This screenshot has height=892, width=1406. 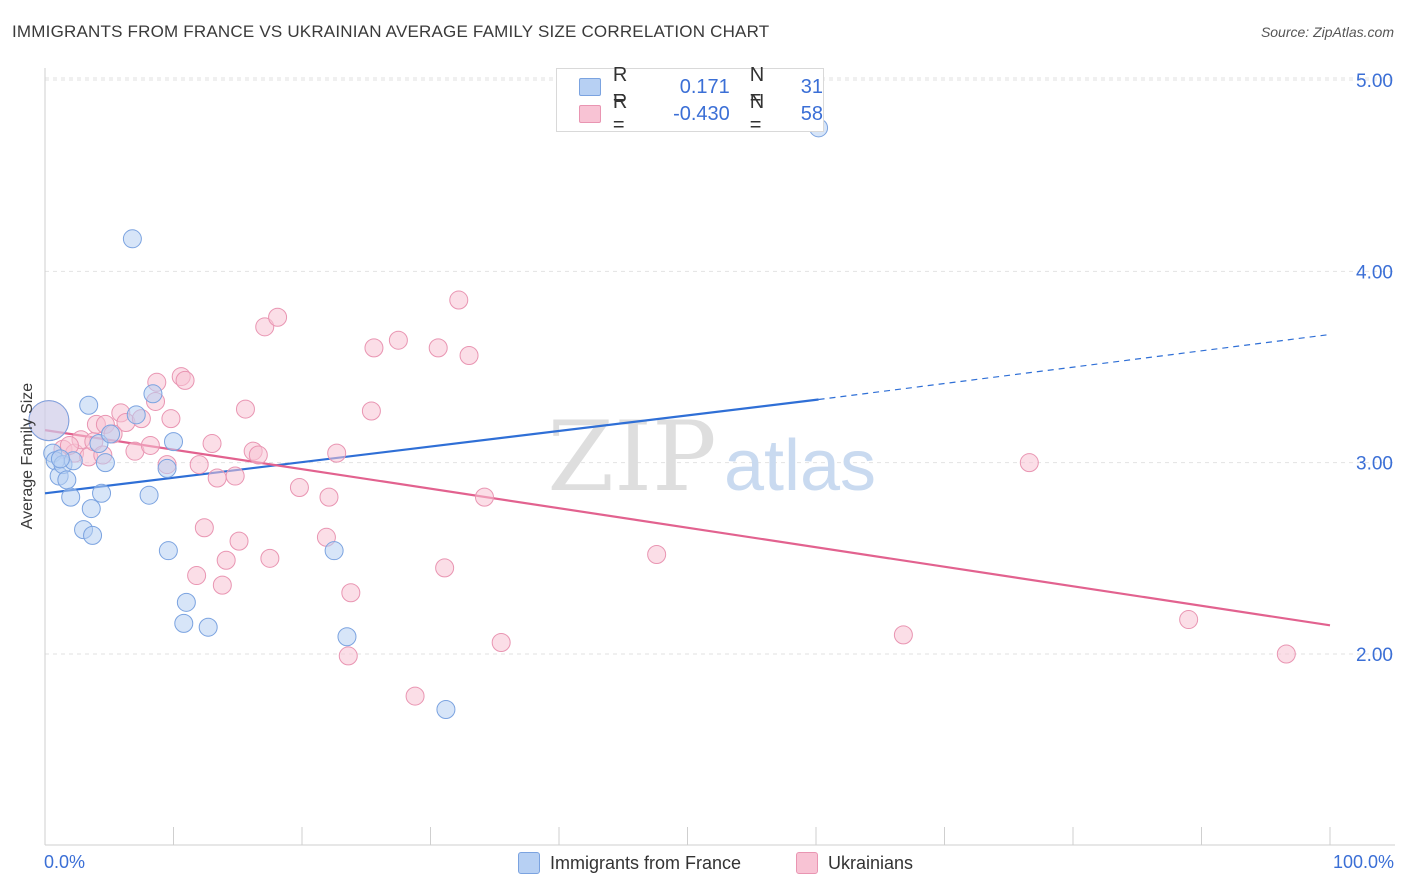 I want to click on series-legend: Immigrants from France Ukrainians, so click(x=703, y=865).